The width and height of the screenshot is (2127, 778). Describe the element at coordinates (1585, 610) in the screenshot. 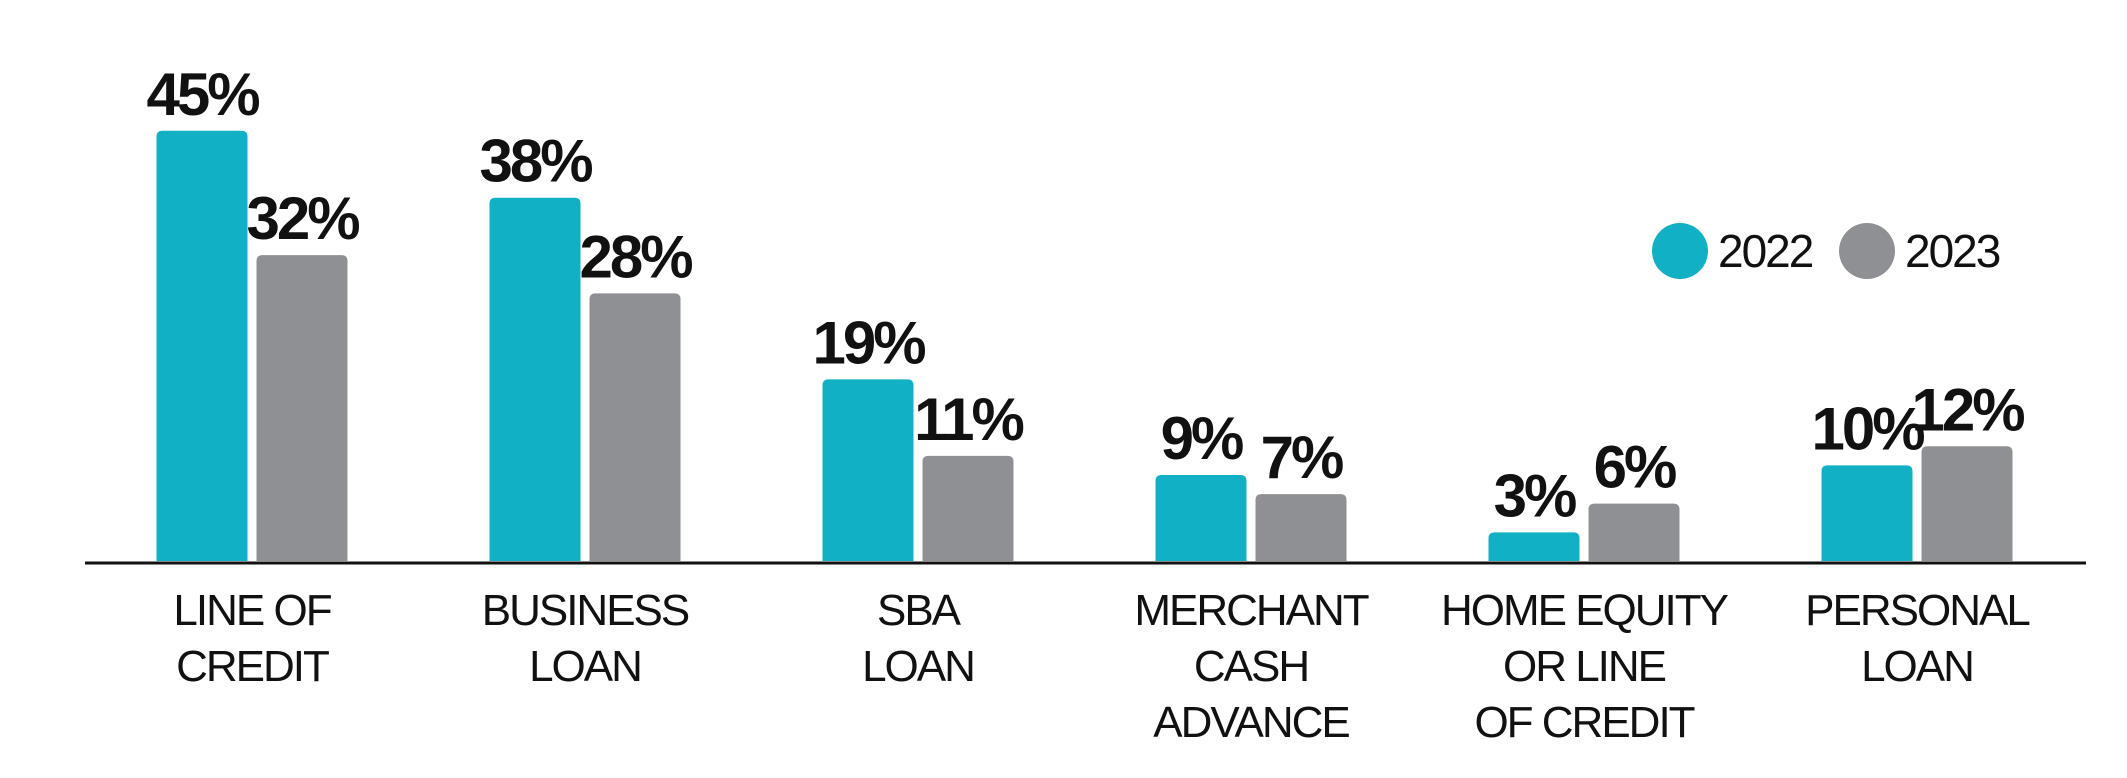

I see `x-tick-label: HOME EQUITY` at that location.